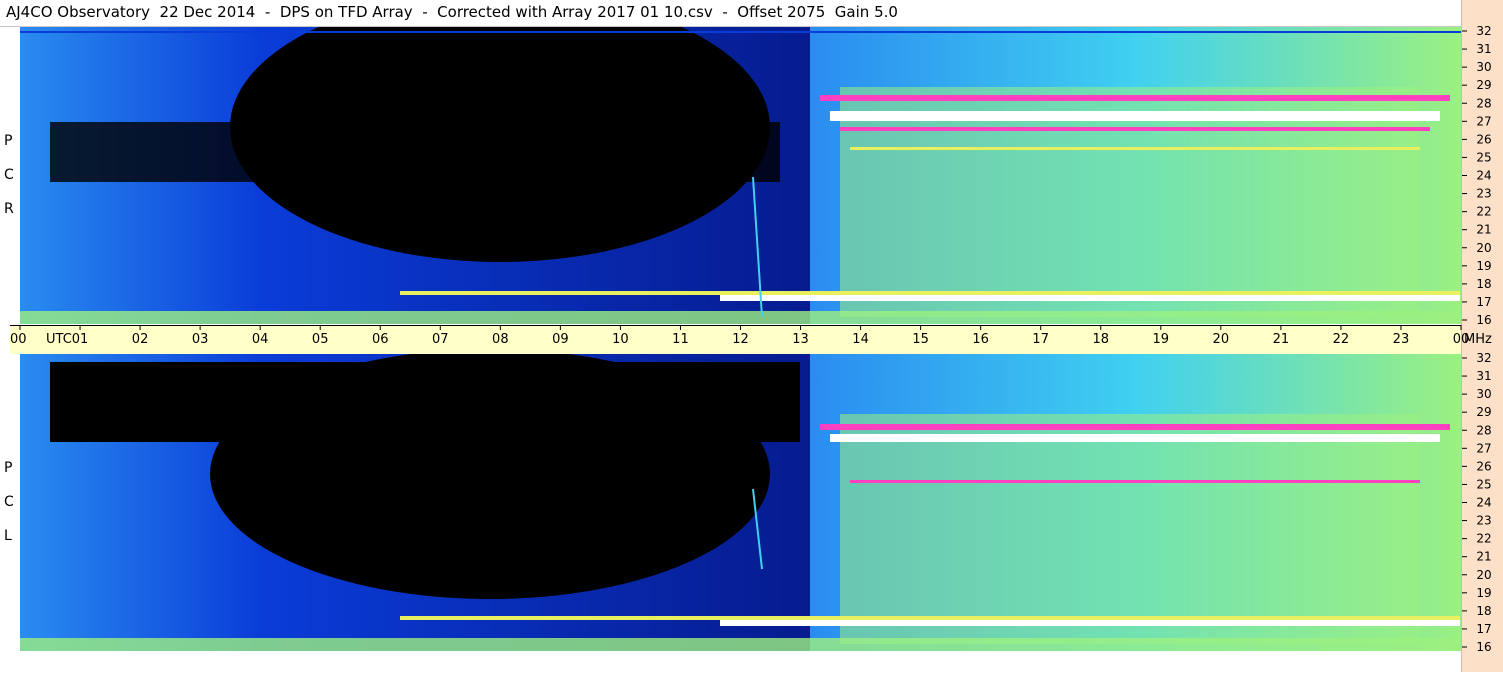 This screenshot has width=1503, height=676. I want to click on utc-tick-label: 11, so click(680, 339).